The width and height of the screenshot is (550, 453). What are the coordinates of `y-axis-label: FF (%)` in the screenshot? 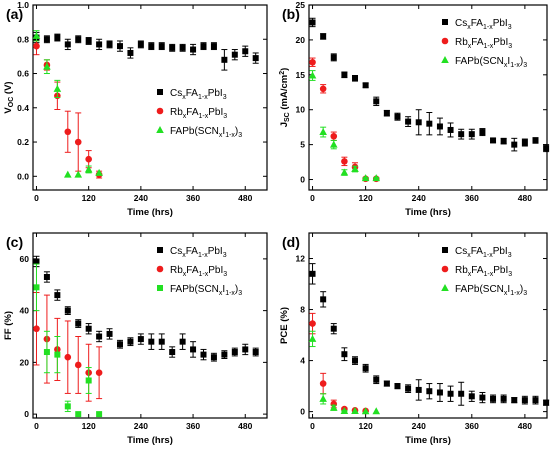 It's located at (8, 325).